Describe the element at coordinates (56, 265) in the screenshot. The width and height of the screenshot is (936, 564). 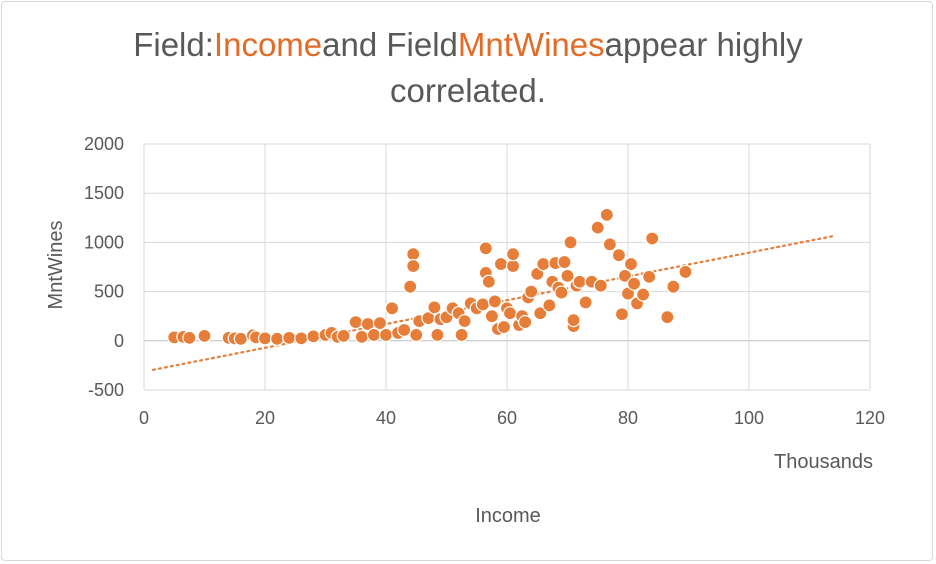
I see `y-axis-label: MntWines` at that location.